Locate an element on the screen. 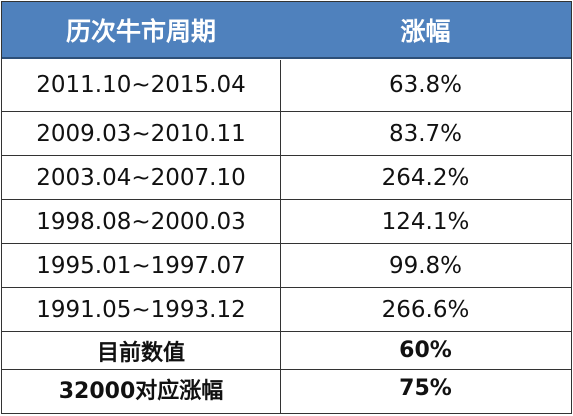 The height and width of the screenshot is (416, 573). gain-cell: 83.7% is located at coordinates (425, 133).